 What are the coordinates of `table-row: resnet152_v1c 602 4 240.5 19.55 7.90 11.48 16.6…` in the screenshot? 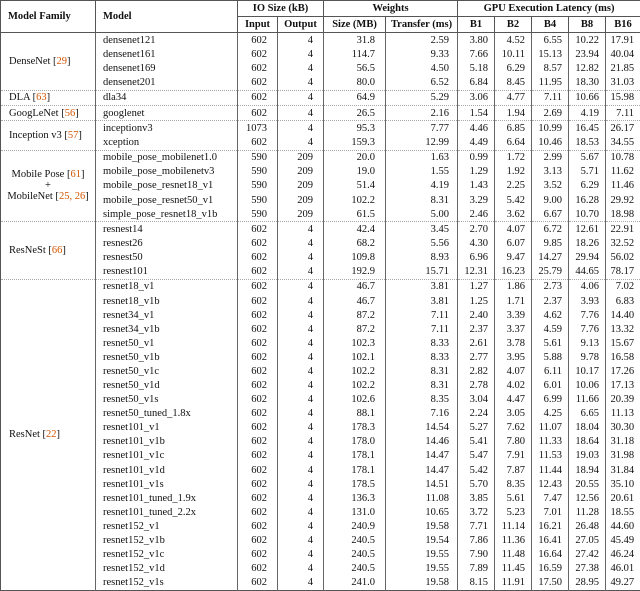 It's located at (320, 554).